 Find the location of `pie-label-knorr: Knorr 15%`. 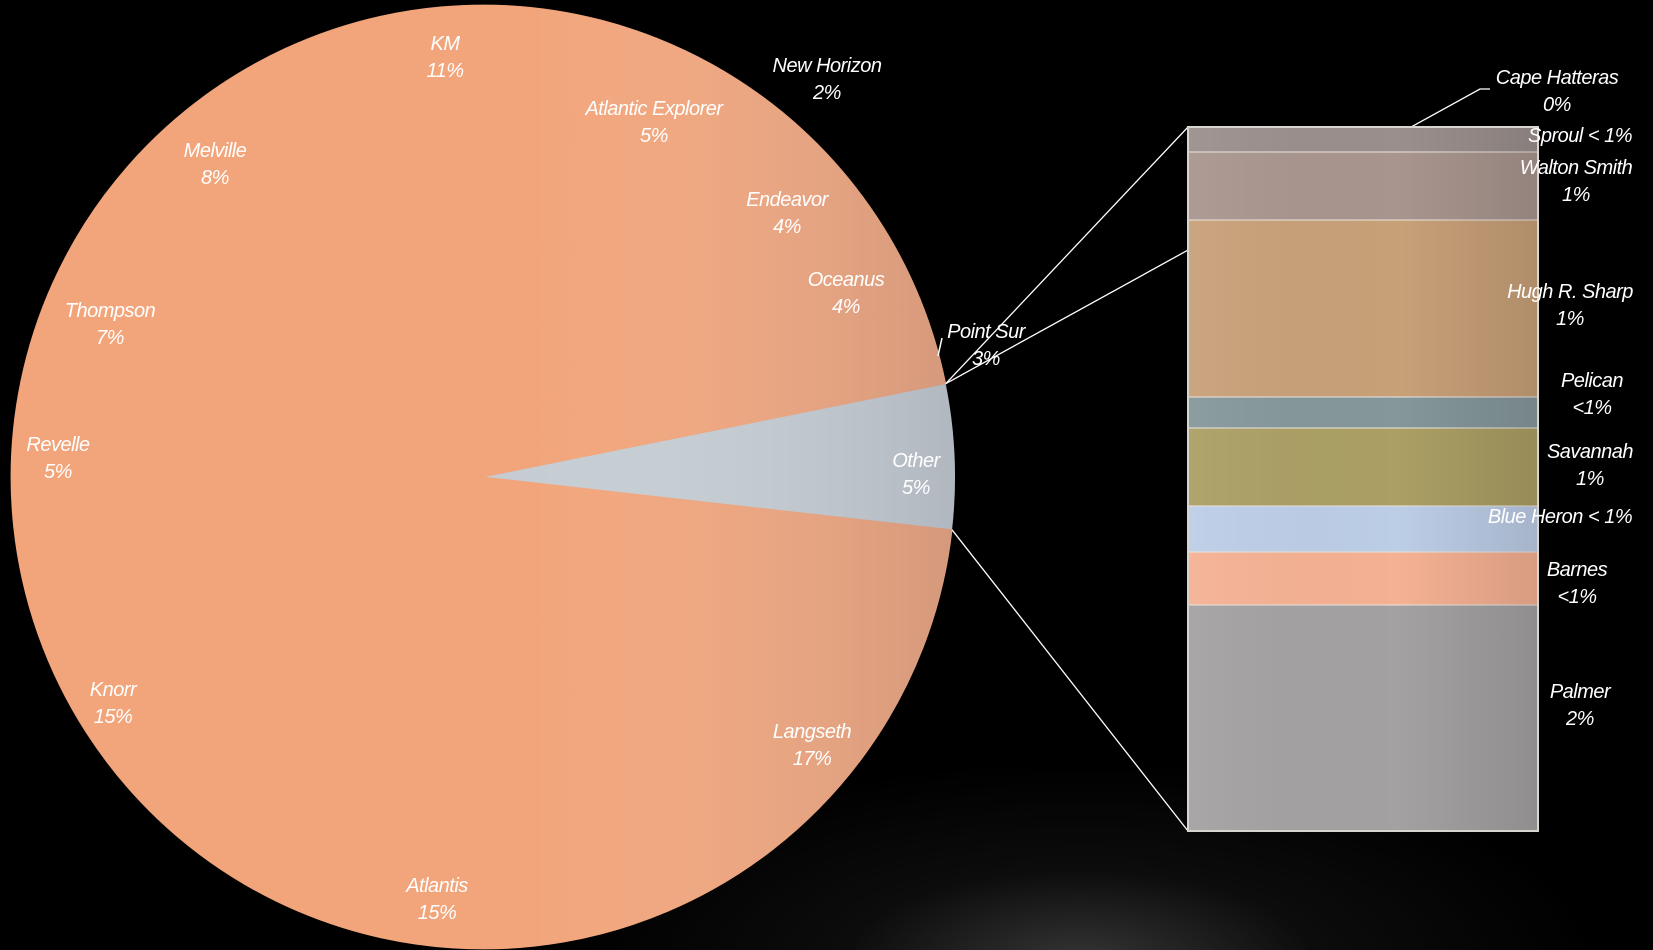

pie-label-knorr: Knorr 15% is located at coordinates (114, 703).